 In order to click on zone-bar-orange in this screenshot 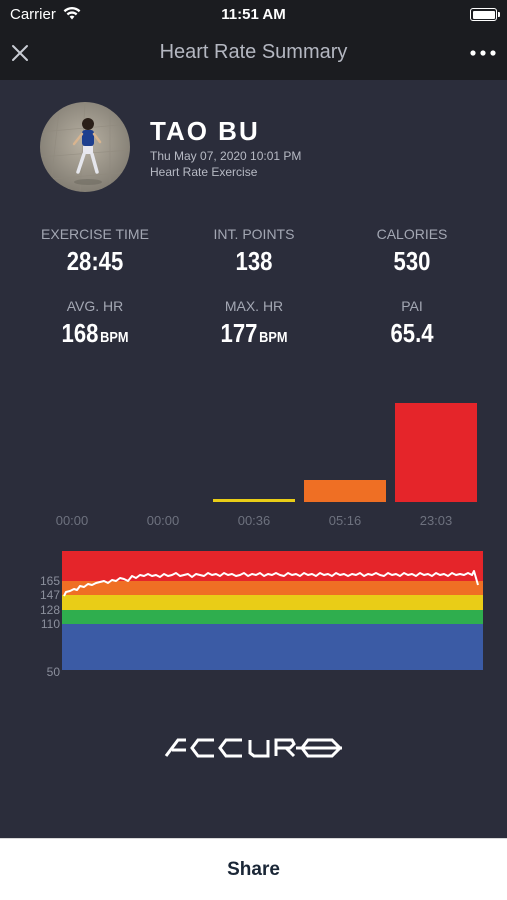, I will do `click(345, 491)`.